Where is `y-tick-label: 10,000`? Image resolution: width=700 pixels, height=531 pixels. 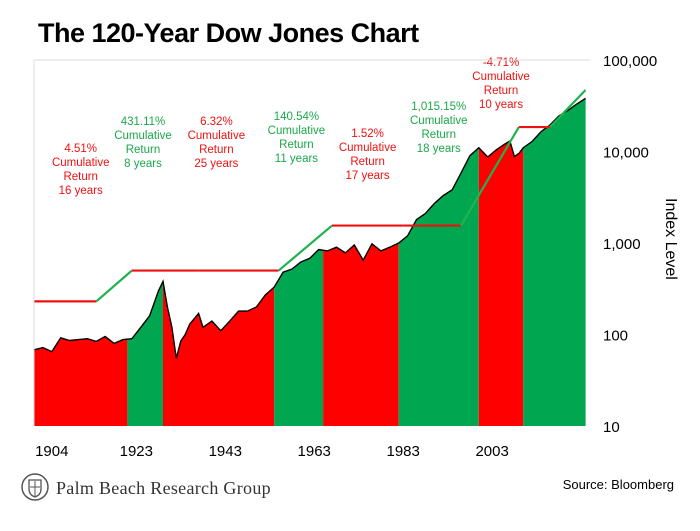
y-tick-label: 10,000 is located at coordinates (626, 153).